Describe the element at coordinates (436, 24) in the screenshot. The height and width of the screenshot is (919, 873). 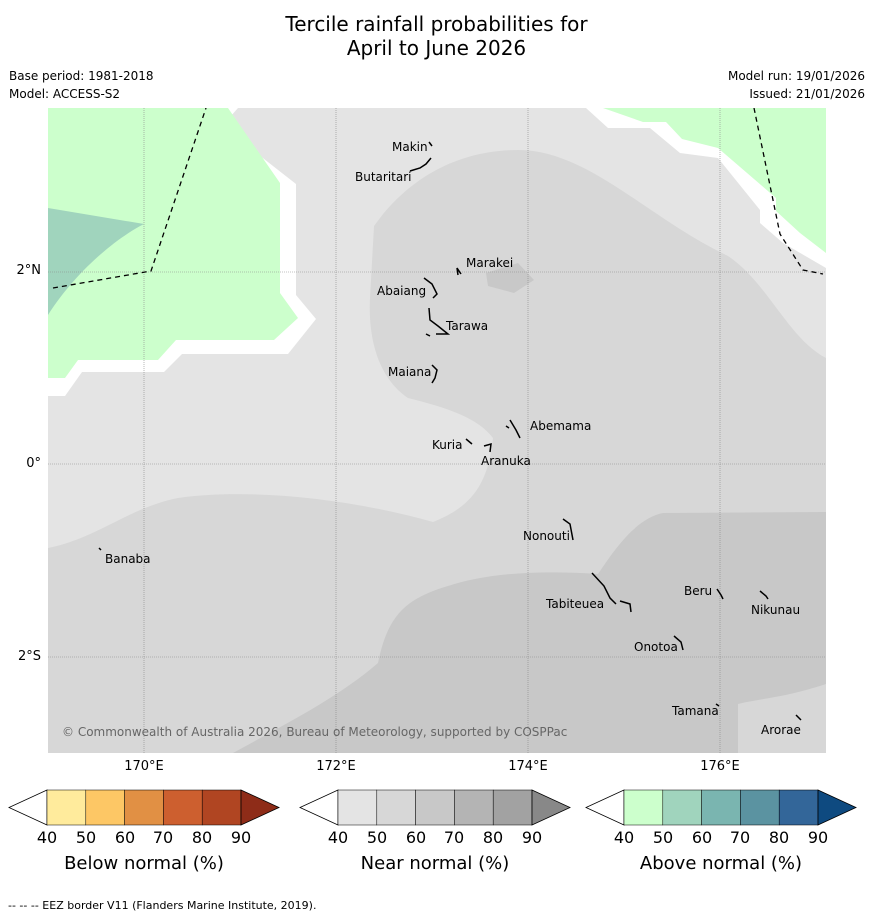
I see `title-line-1: Tercile rainfall probabilities for` at that location.